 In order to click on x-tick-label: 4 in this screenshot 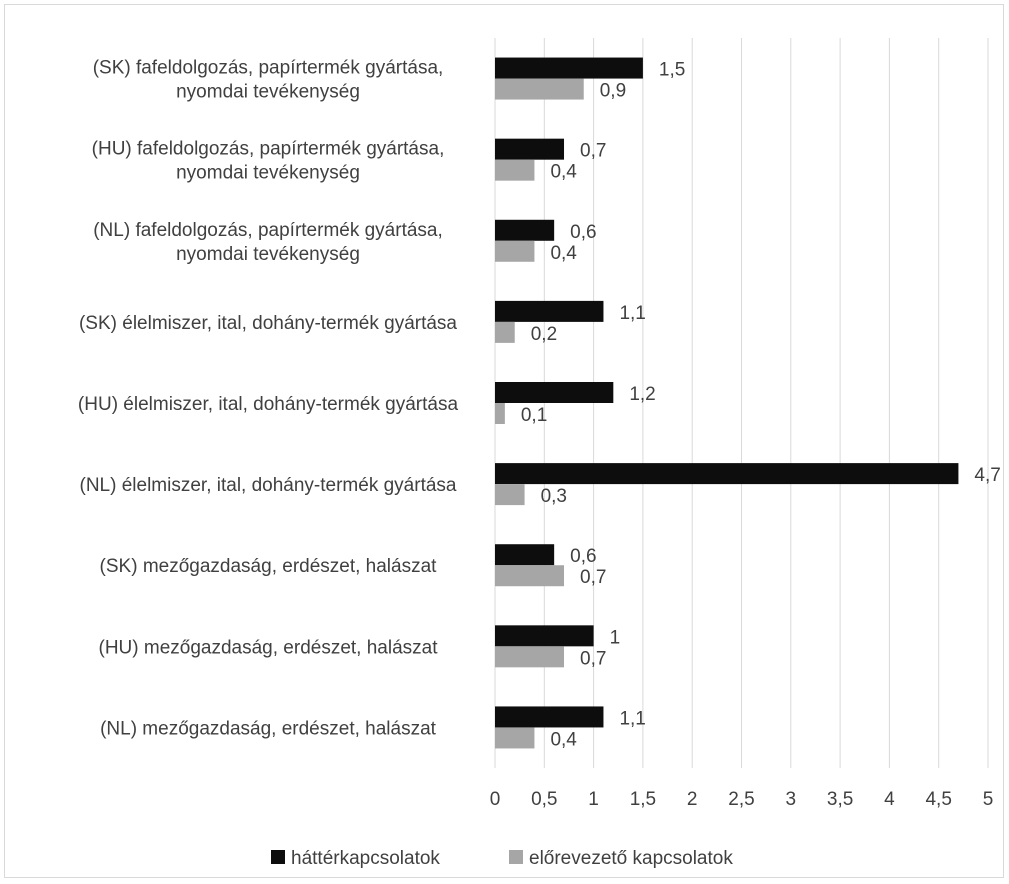, I will do `click(889, 799)`.